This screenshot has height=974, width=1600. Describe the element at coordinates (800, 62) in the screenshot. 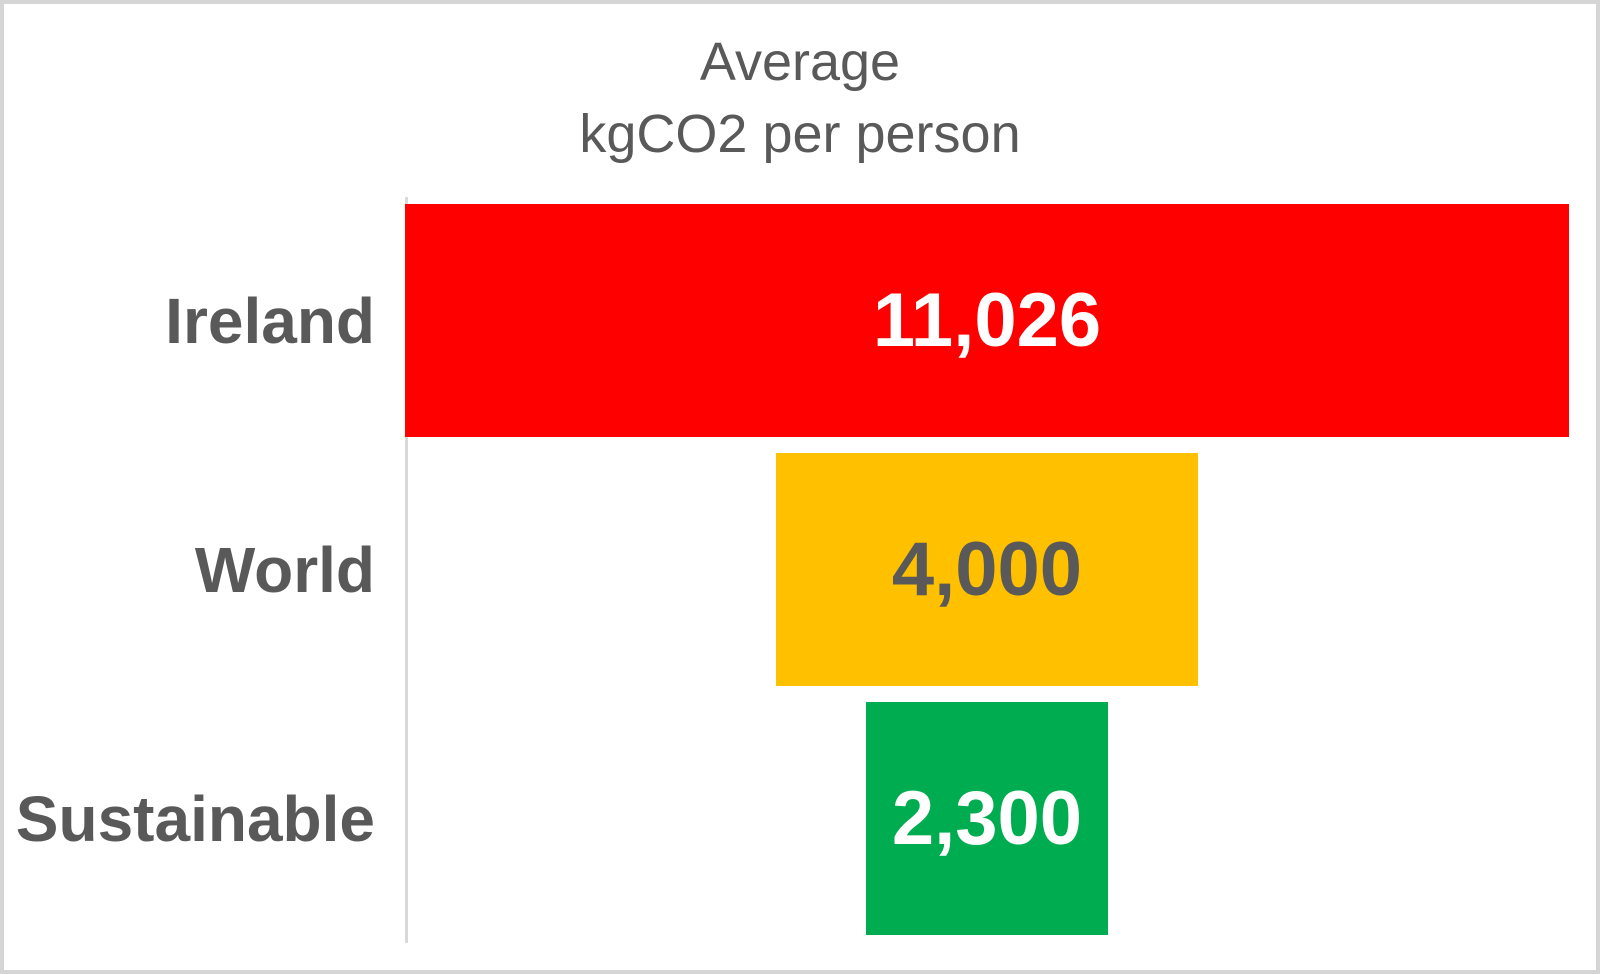

I see `chart-title-line-1: Average` at that location.